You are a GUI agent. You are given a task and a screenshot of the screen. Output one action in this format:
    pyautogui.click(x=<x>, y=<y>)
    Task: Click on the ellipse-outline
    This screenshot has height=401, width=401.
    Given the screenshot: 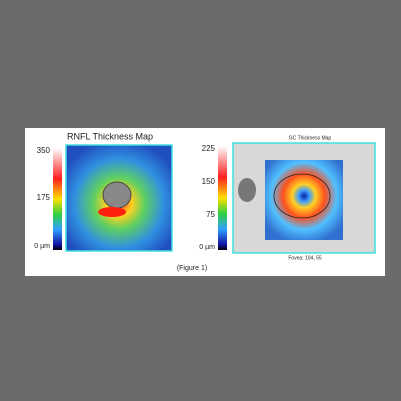 What is the action you would take?
    pyautogui.click(x=302, y=196)
    